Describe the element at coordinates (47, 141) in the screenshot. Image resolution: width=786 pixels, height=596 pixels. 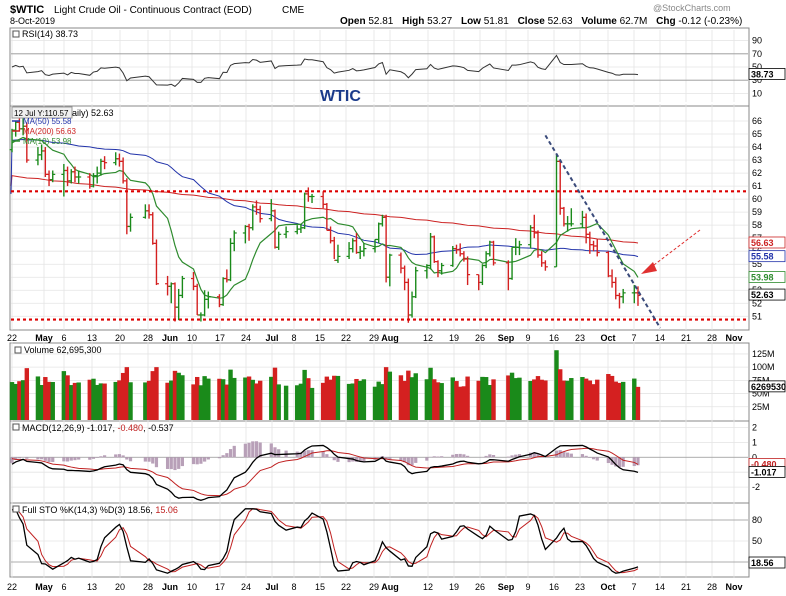
I see `legend-label: MA(10) 53.98` at that location.